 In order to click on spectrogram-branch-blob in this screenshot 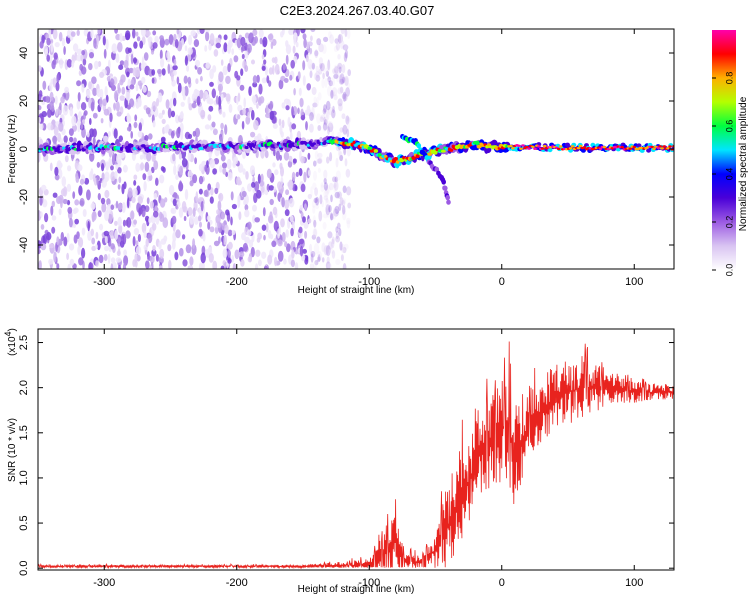, I will do `click(419, 146)`.